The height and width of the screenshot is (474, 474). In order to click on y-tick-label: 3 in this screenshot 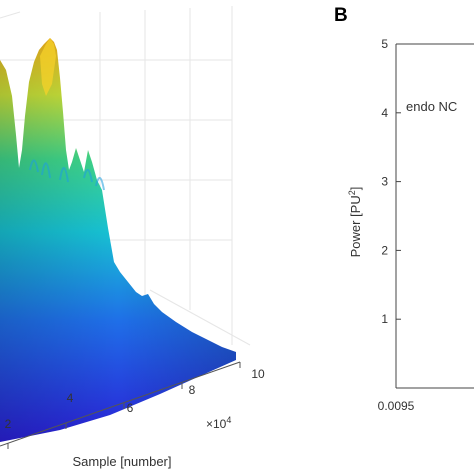, I will do `click(384, 182)`.